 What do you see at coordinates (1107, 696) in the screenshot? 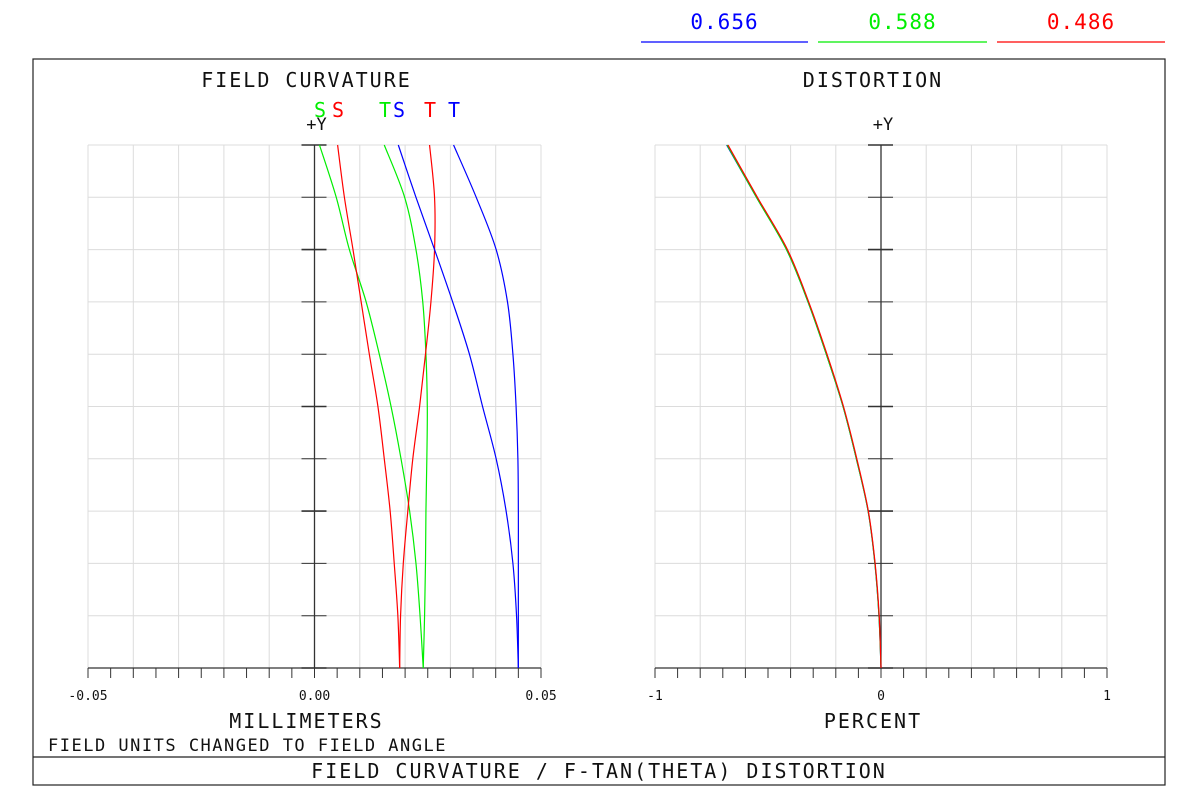
I see `x-tick-label: 1` at bounding box center [1107, 696].